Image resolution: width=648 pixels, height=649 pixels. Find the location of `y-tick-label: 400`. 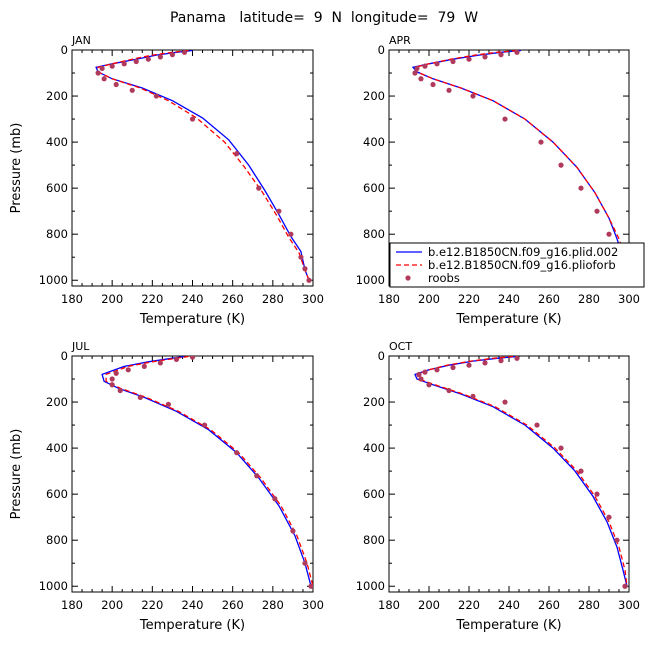

y-tick-label: 400 is located at coordinates (57, 142).